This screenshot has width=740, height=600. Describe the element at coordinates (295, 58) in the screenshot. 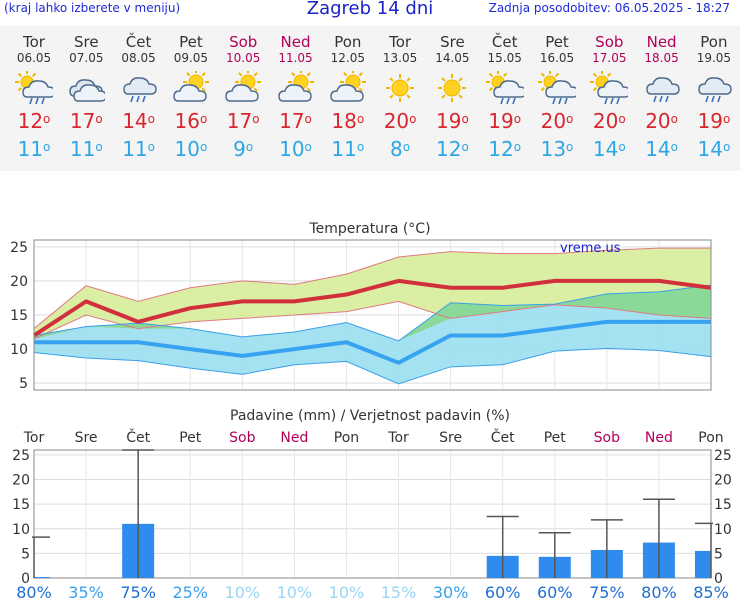

I see `day-date: 11.05` at that location.